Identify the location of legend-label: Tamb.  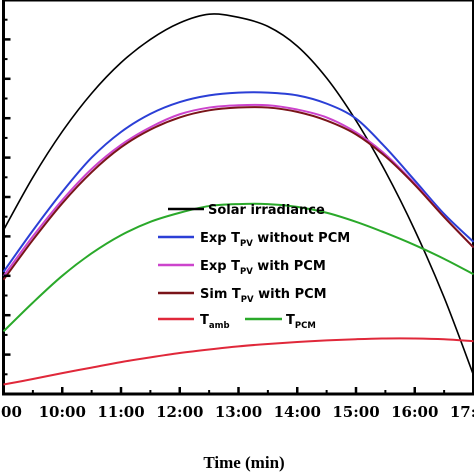
(215, 322).